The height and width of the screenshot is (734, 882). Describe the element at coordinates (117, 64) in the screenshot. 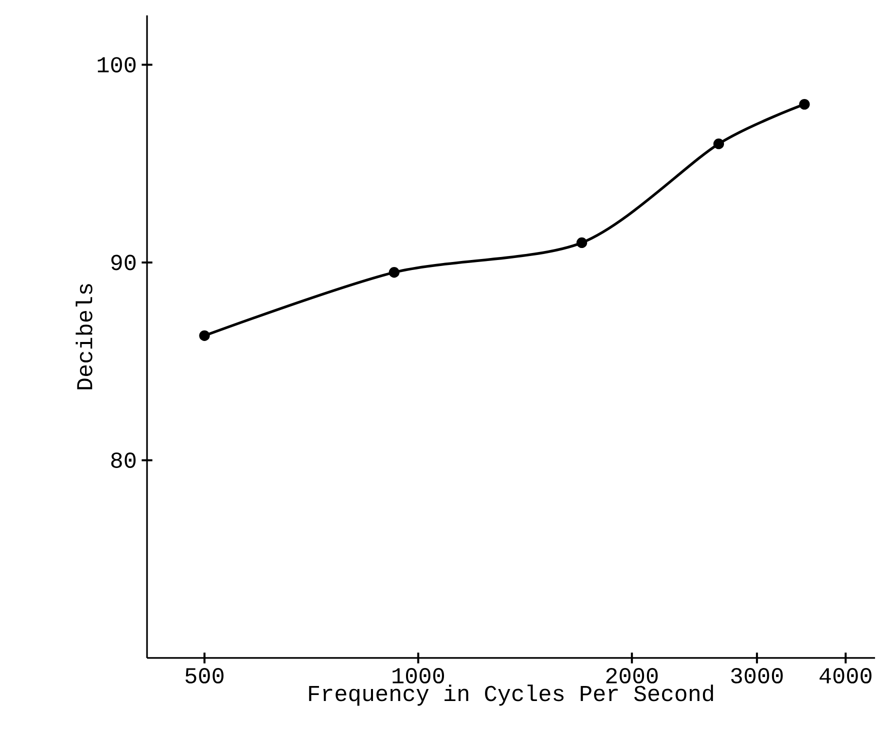

I see `y-tick-label: 100` at that location.